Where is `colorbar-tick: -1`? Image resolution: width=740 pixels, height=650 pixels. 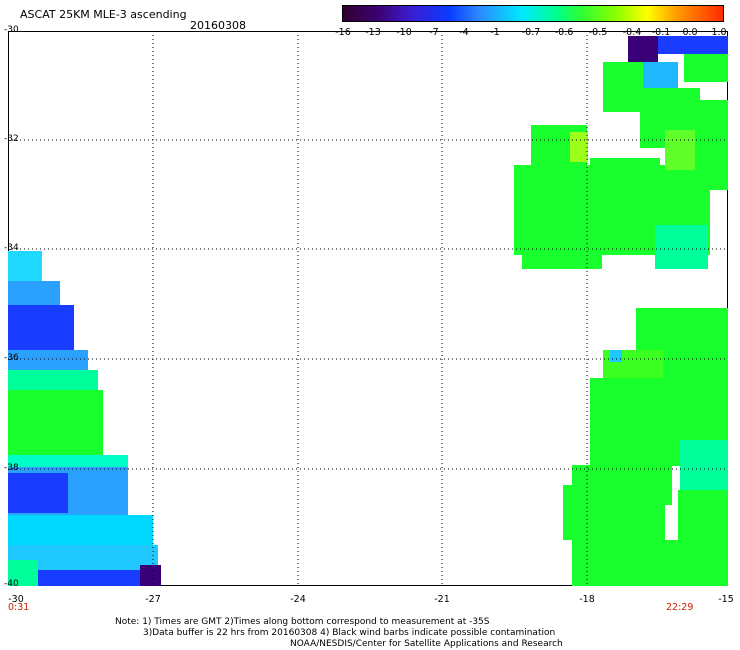 colorbar-tick: -1 is located at coordinates (495, 32).